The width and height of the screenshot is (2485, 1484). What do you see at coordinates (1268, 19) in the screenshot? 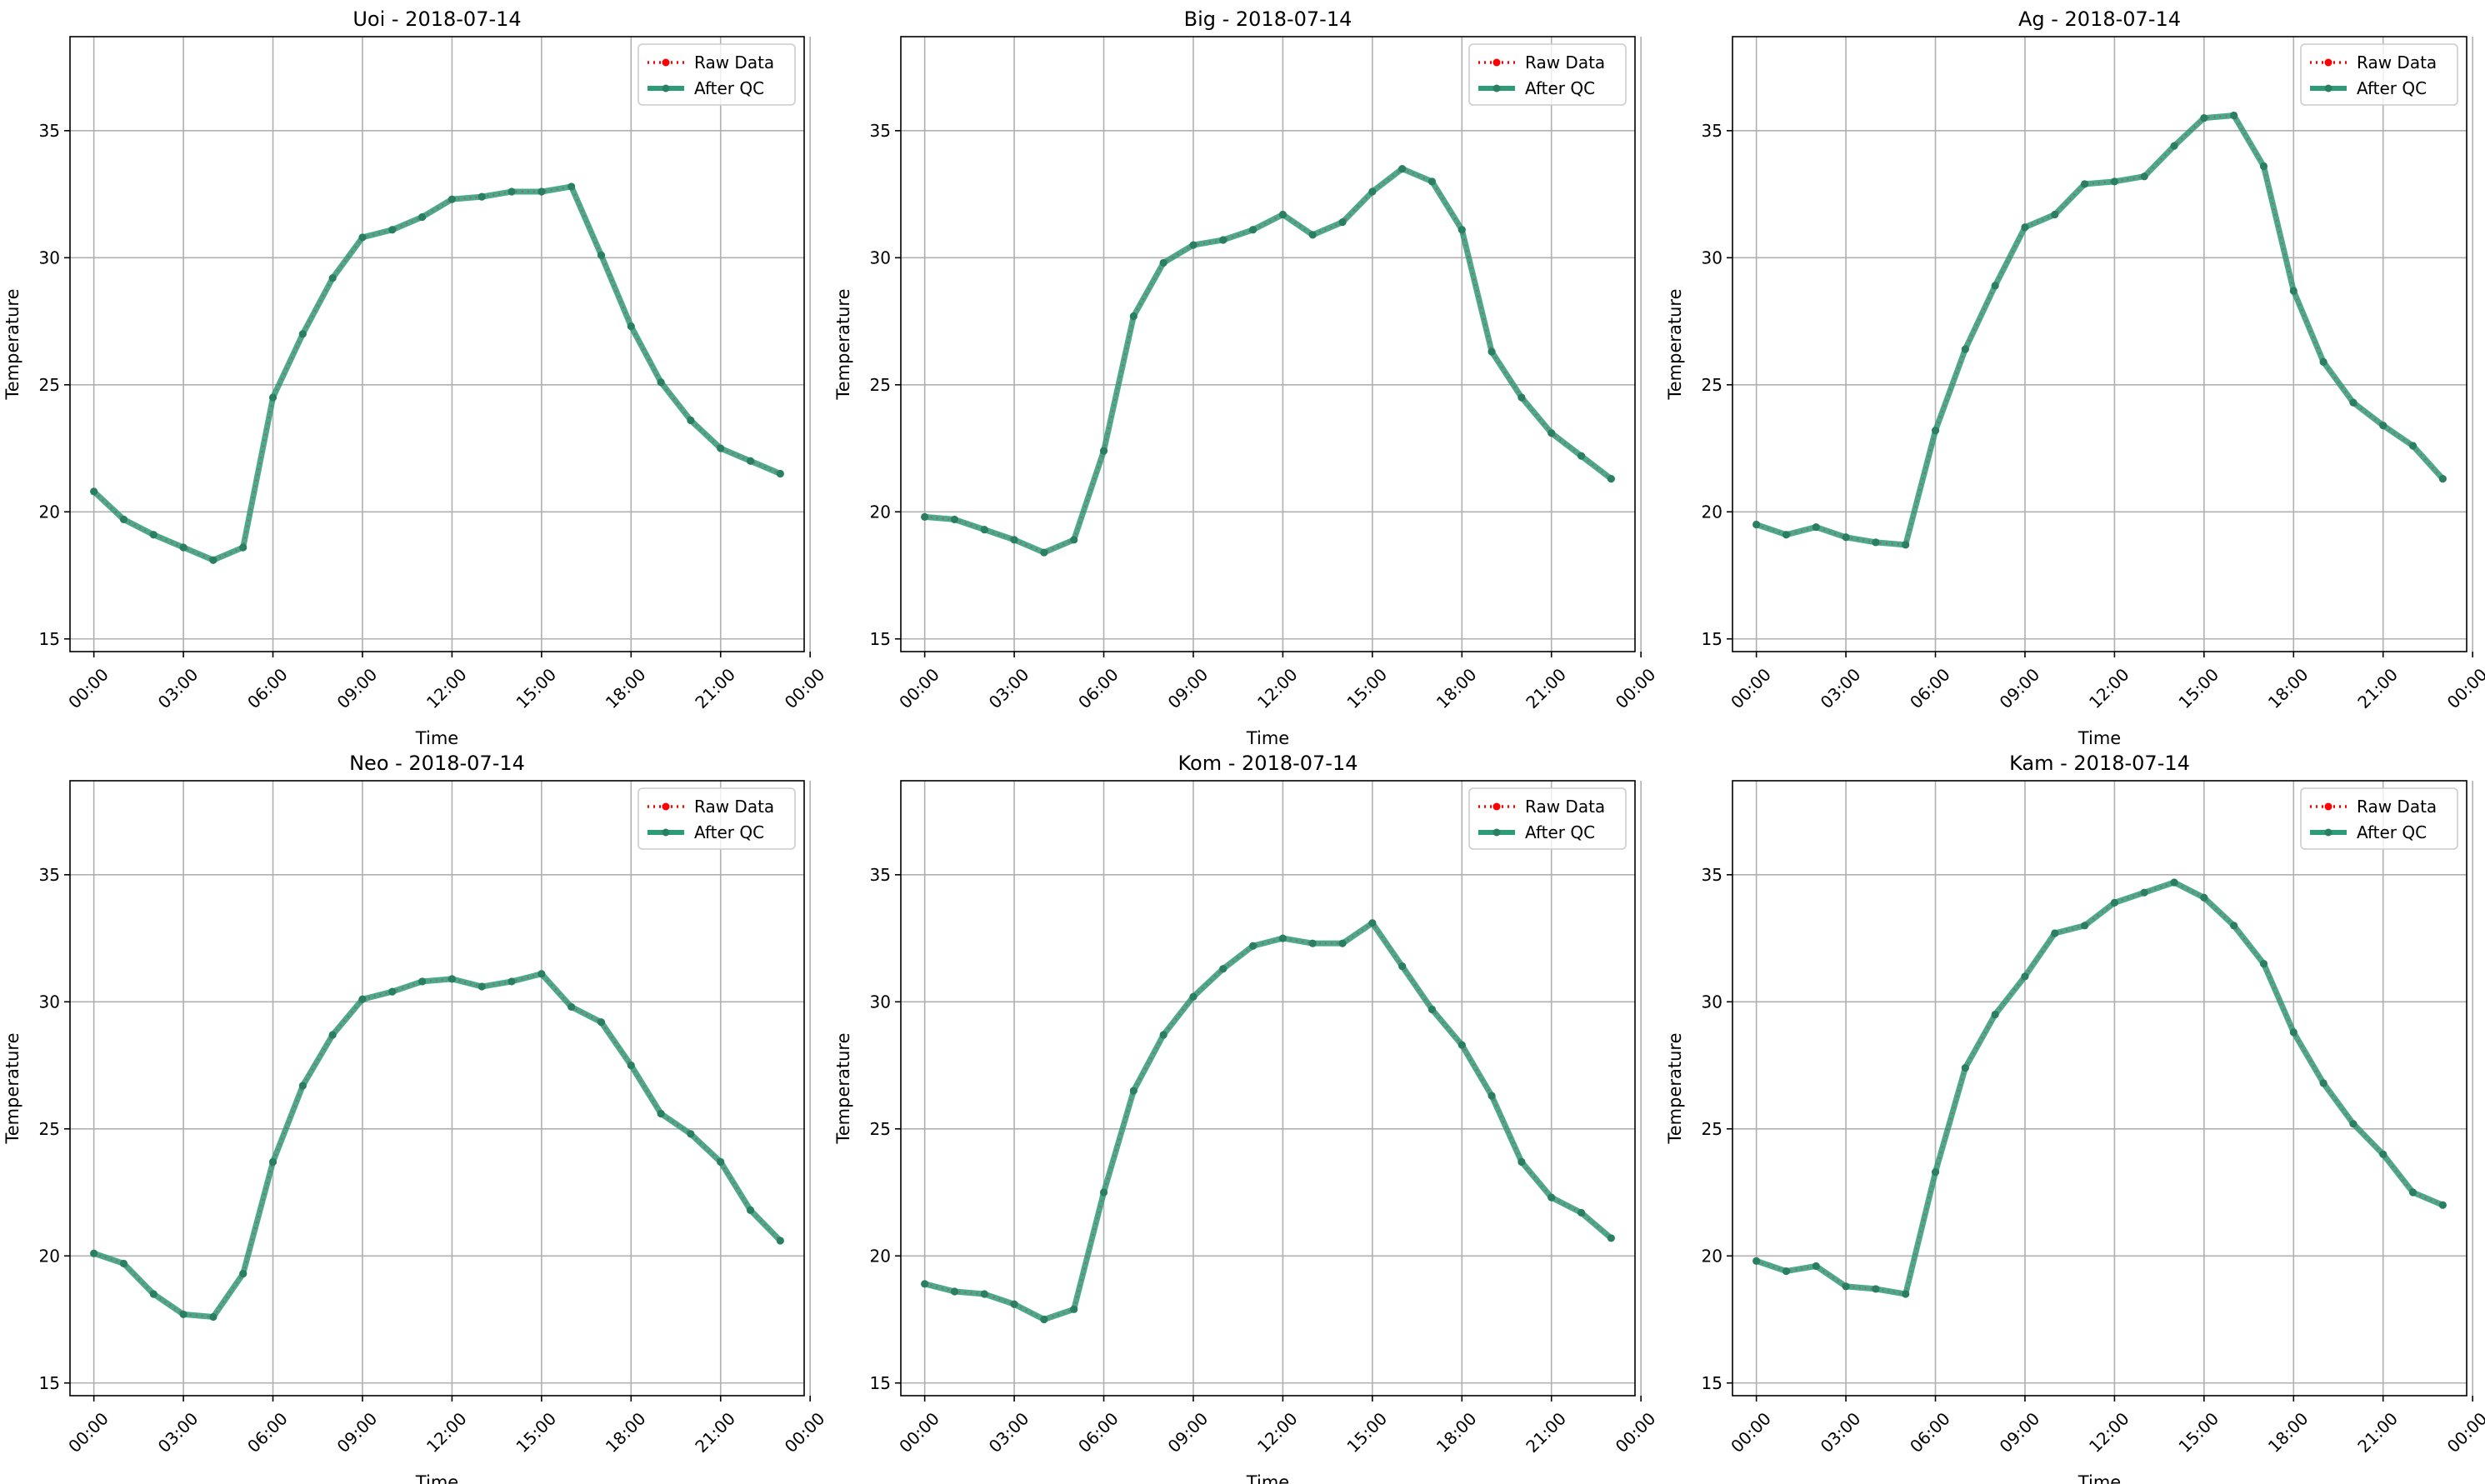
I see `subplot-title: Big - 2018-07-14` at bounding box center [1268, 19].